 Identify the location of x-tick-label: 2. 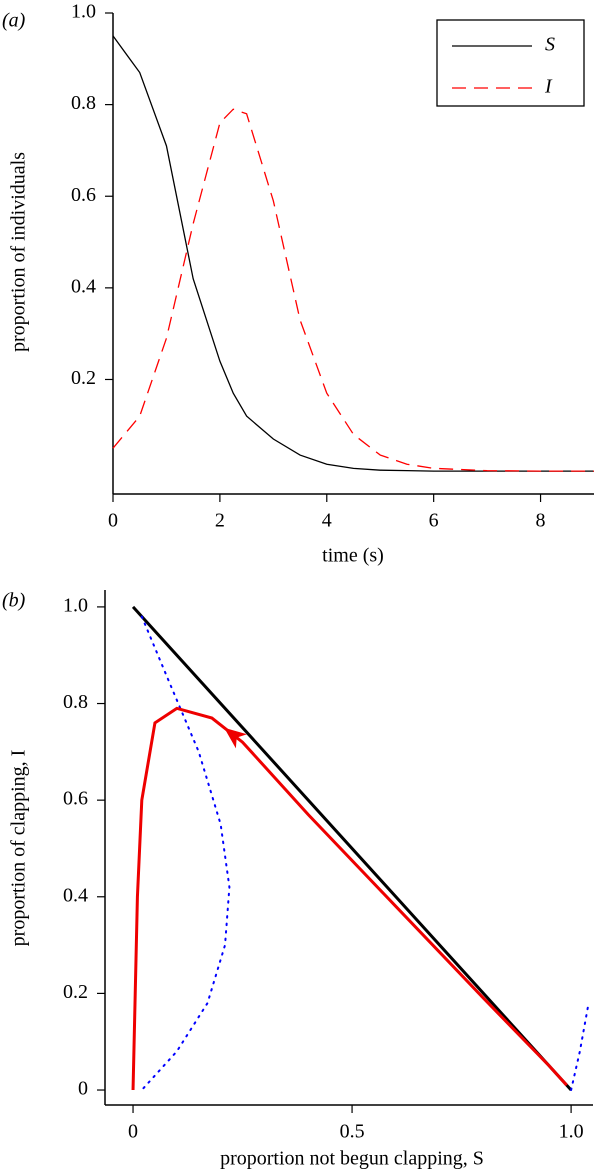
(220, 521).